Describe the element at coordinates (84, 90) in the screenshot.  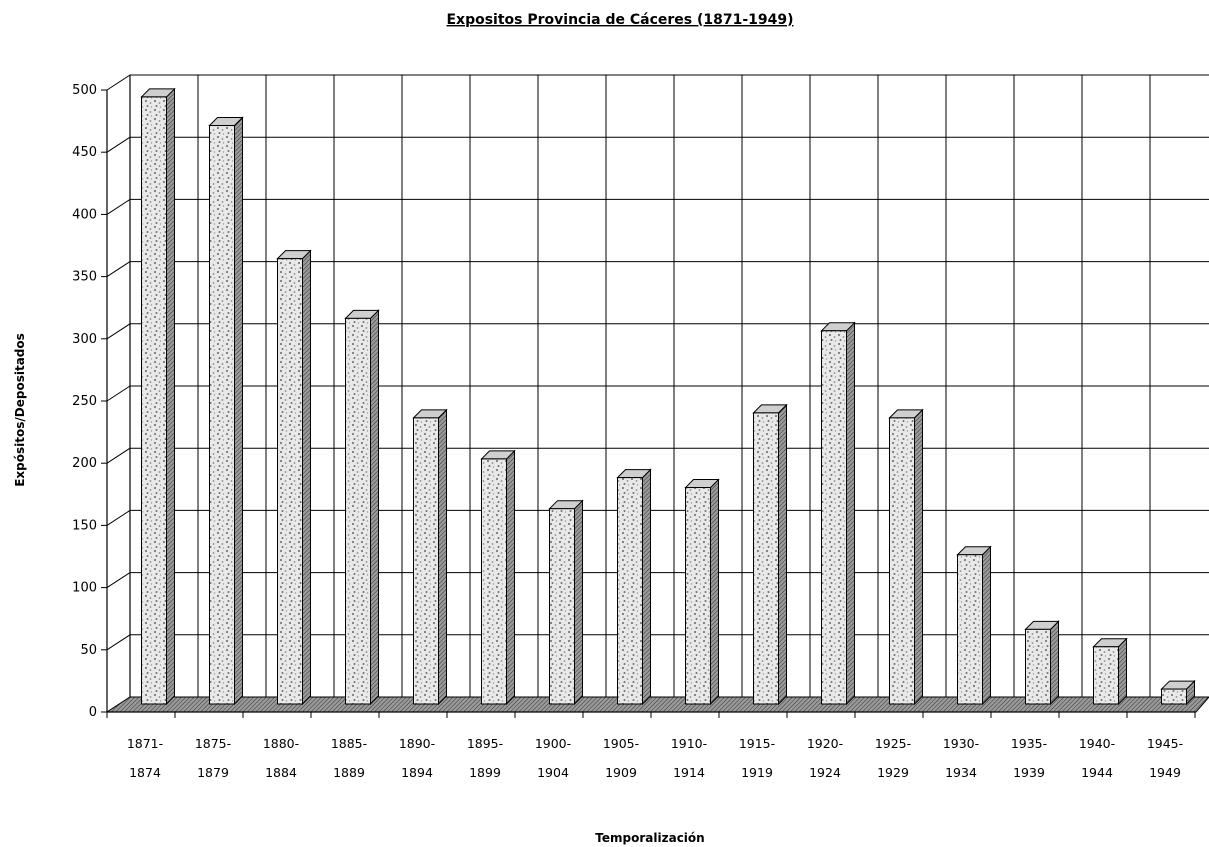
I see `y-tick-label: 500` at that location.